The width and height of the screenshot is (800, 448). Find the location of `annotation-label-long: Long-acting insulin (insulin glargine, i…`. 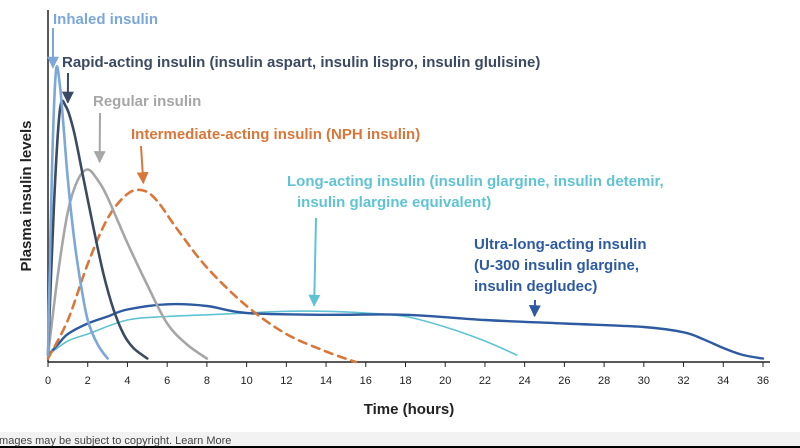

annotation-label-long: Long-acting insulin (insulin glargine, i… is located at coordinates (475, 192).